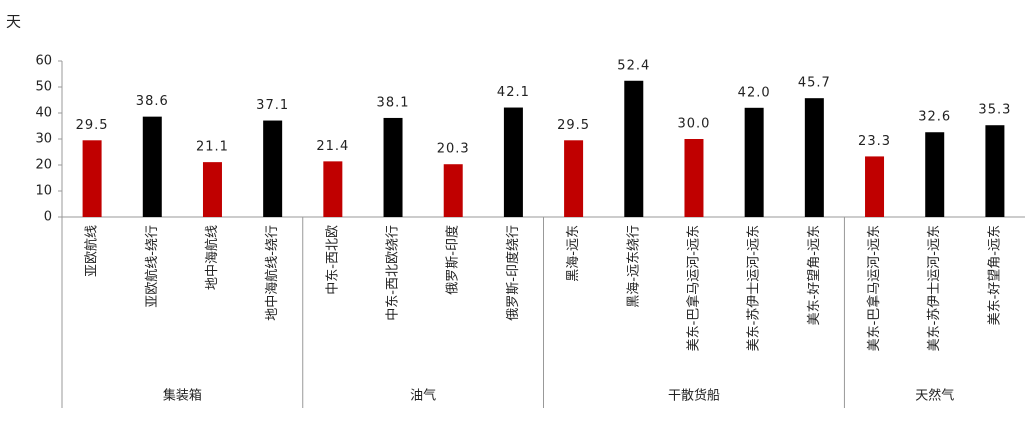 The height and width of the screenshot is (434, 1032). I want to click on value-label: 38.6, so click(152, 101).